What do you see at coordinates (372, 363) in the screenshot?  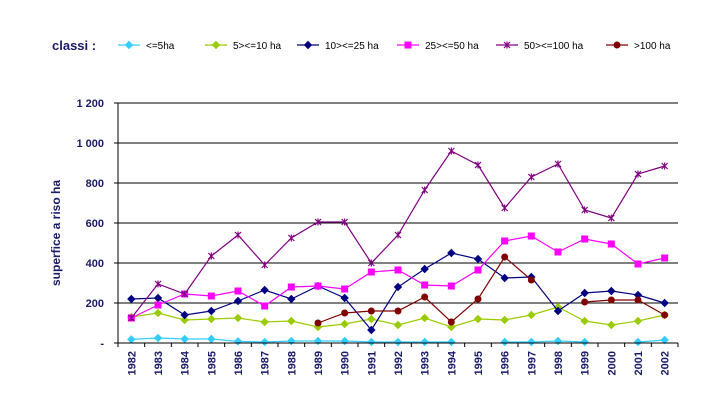 I see `x-tick-label: 1991` at bounding box center [372, 363].